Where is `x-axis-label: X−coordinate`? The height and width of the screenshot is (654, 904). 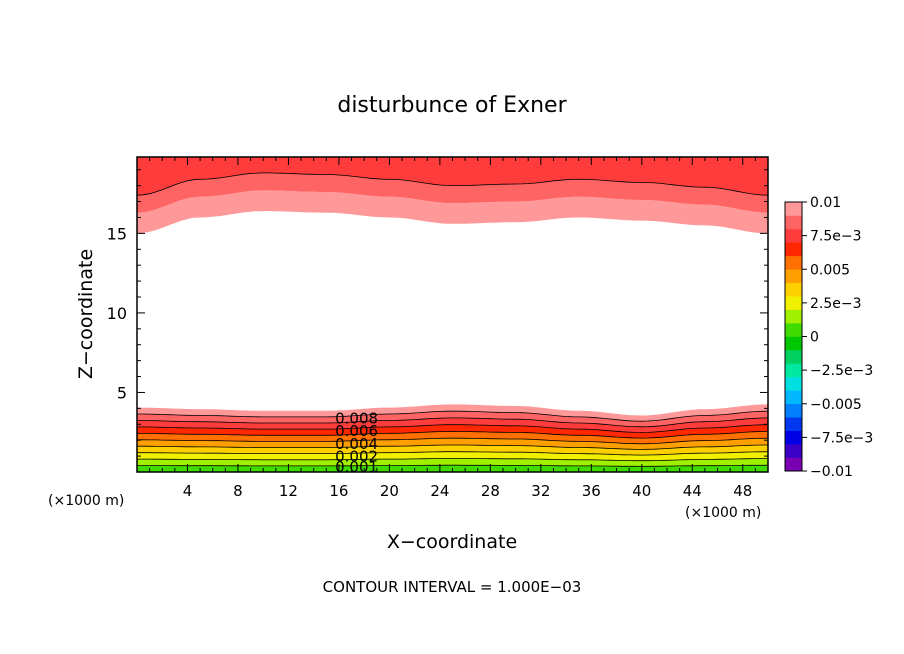
x-axis-label: X−coordinate is located at coordinates (452, 542).